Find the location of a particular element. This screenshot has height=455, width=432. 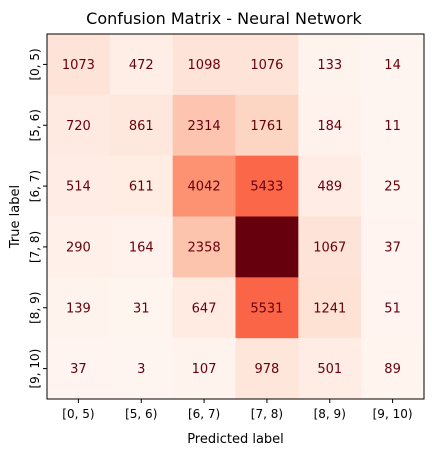

cell-value-label: 25 is located at coordinates (392, 187).